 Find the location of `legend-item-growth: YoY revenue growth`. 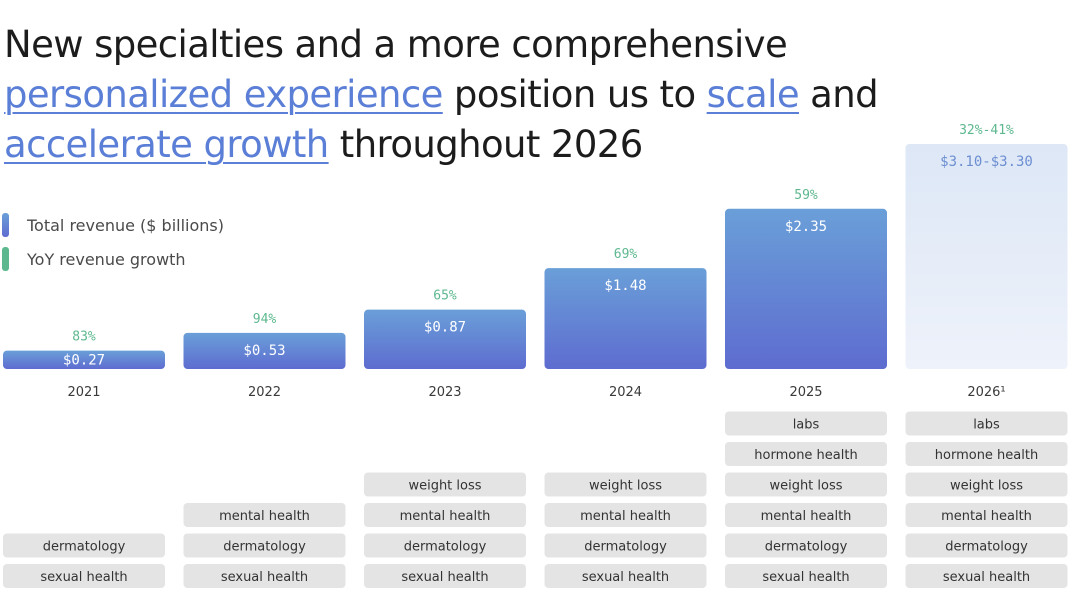

legend-item-growth: YoY revenue growth is located at coordinates (113, 259).